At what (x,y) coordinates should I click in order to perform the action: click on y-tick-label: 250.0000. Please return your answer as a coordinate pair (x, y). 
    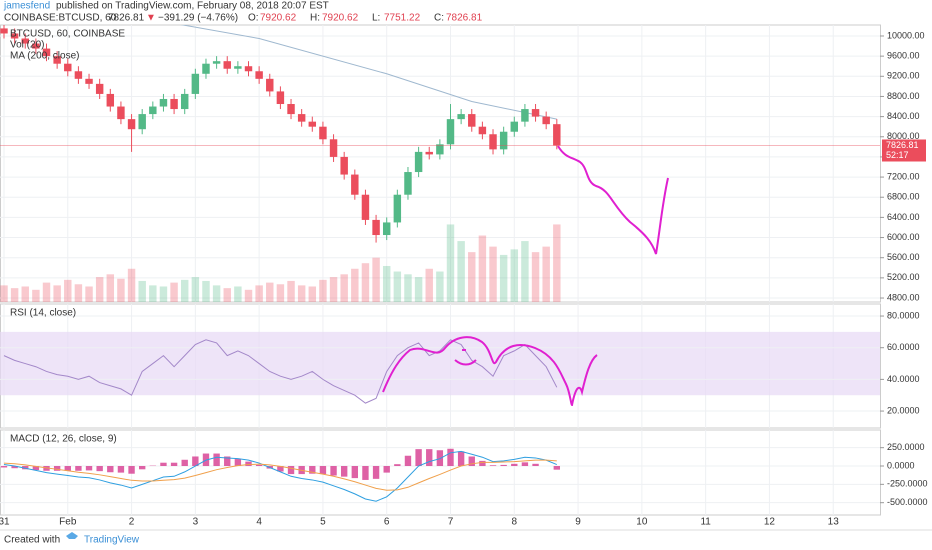
    Looking at the image, I should click on (906, 447).